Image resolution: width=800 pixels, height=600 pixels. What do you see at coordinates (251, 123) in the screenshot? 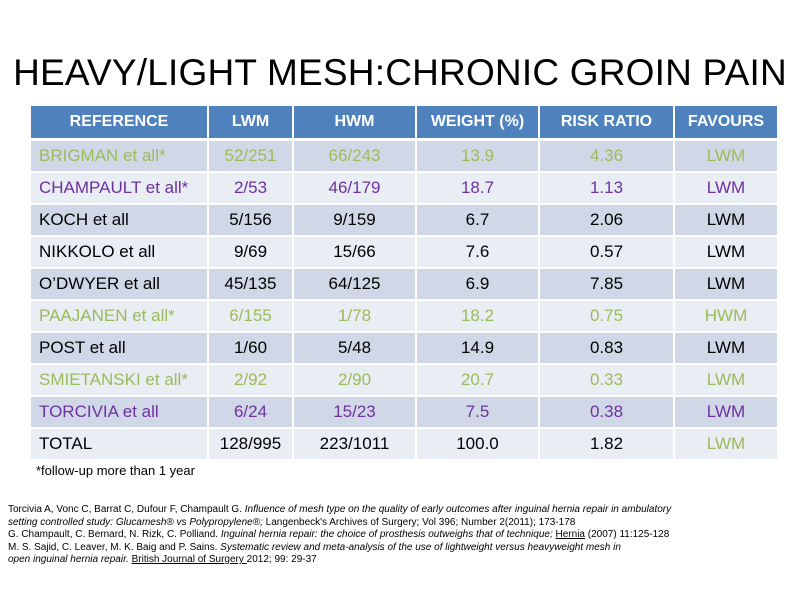
I see `header-lwm: LWM` at bounding box center [251, 123].